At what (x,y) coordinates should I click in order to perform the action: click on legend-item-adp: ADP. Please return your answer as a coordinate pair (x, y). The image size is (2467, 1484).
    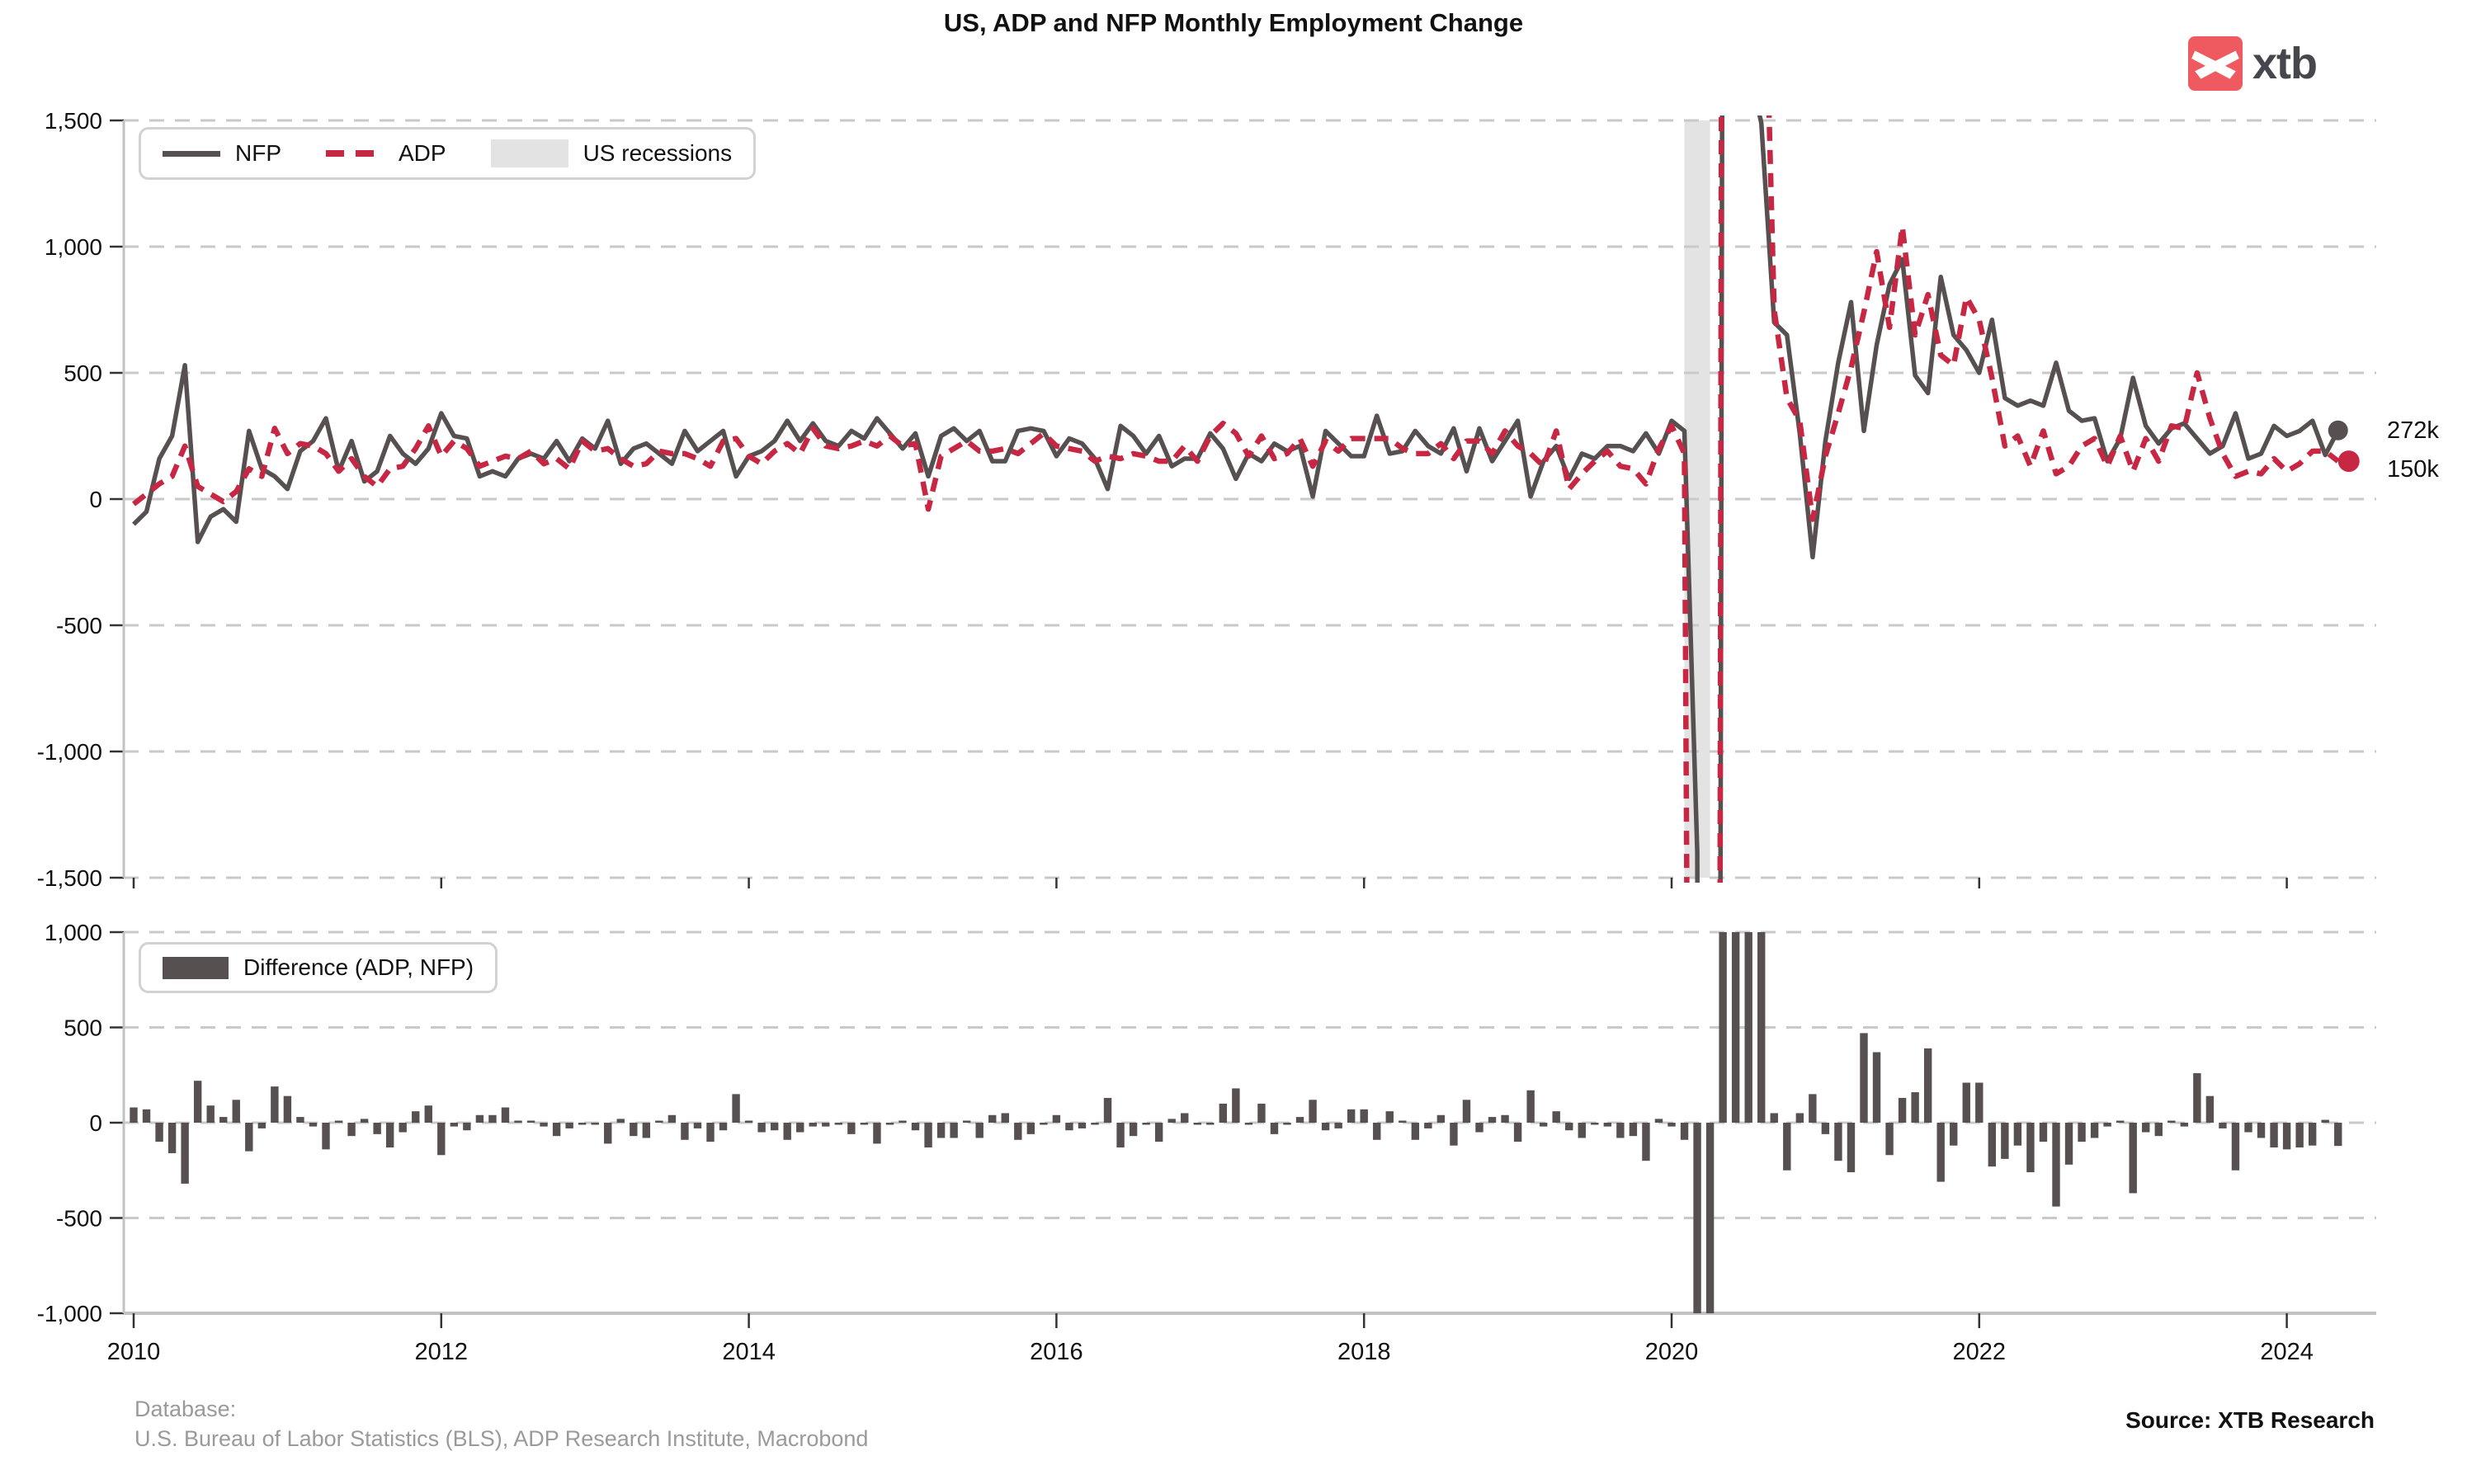
    Looking at the image, I should click on (386, 153).